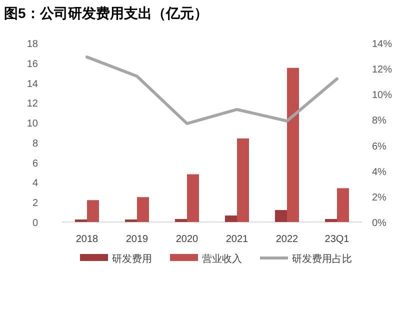 Image resolution: width=417 pixels, height=320 pixels. I want to click on legend: 营业收入, so click(222, 259).